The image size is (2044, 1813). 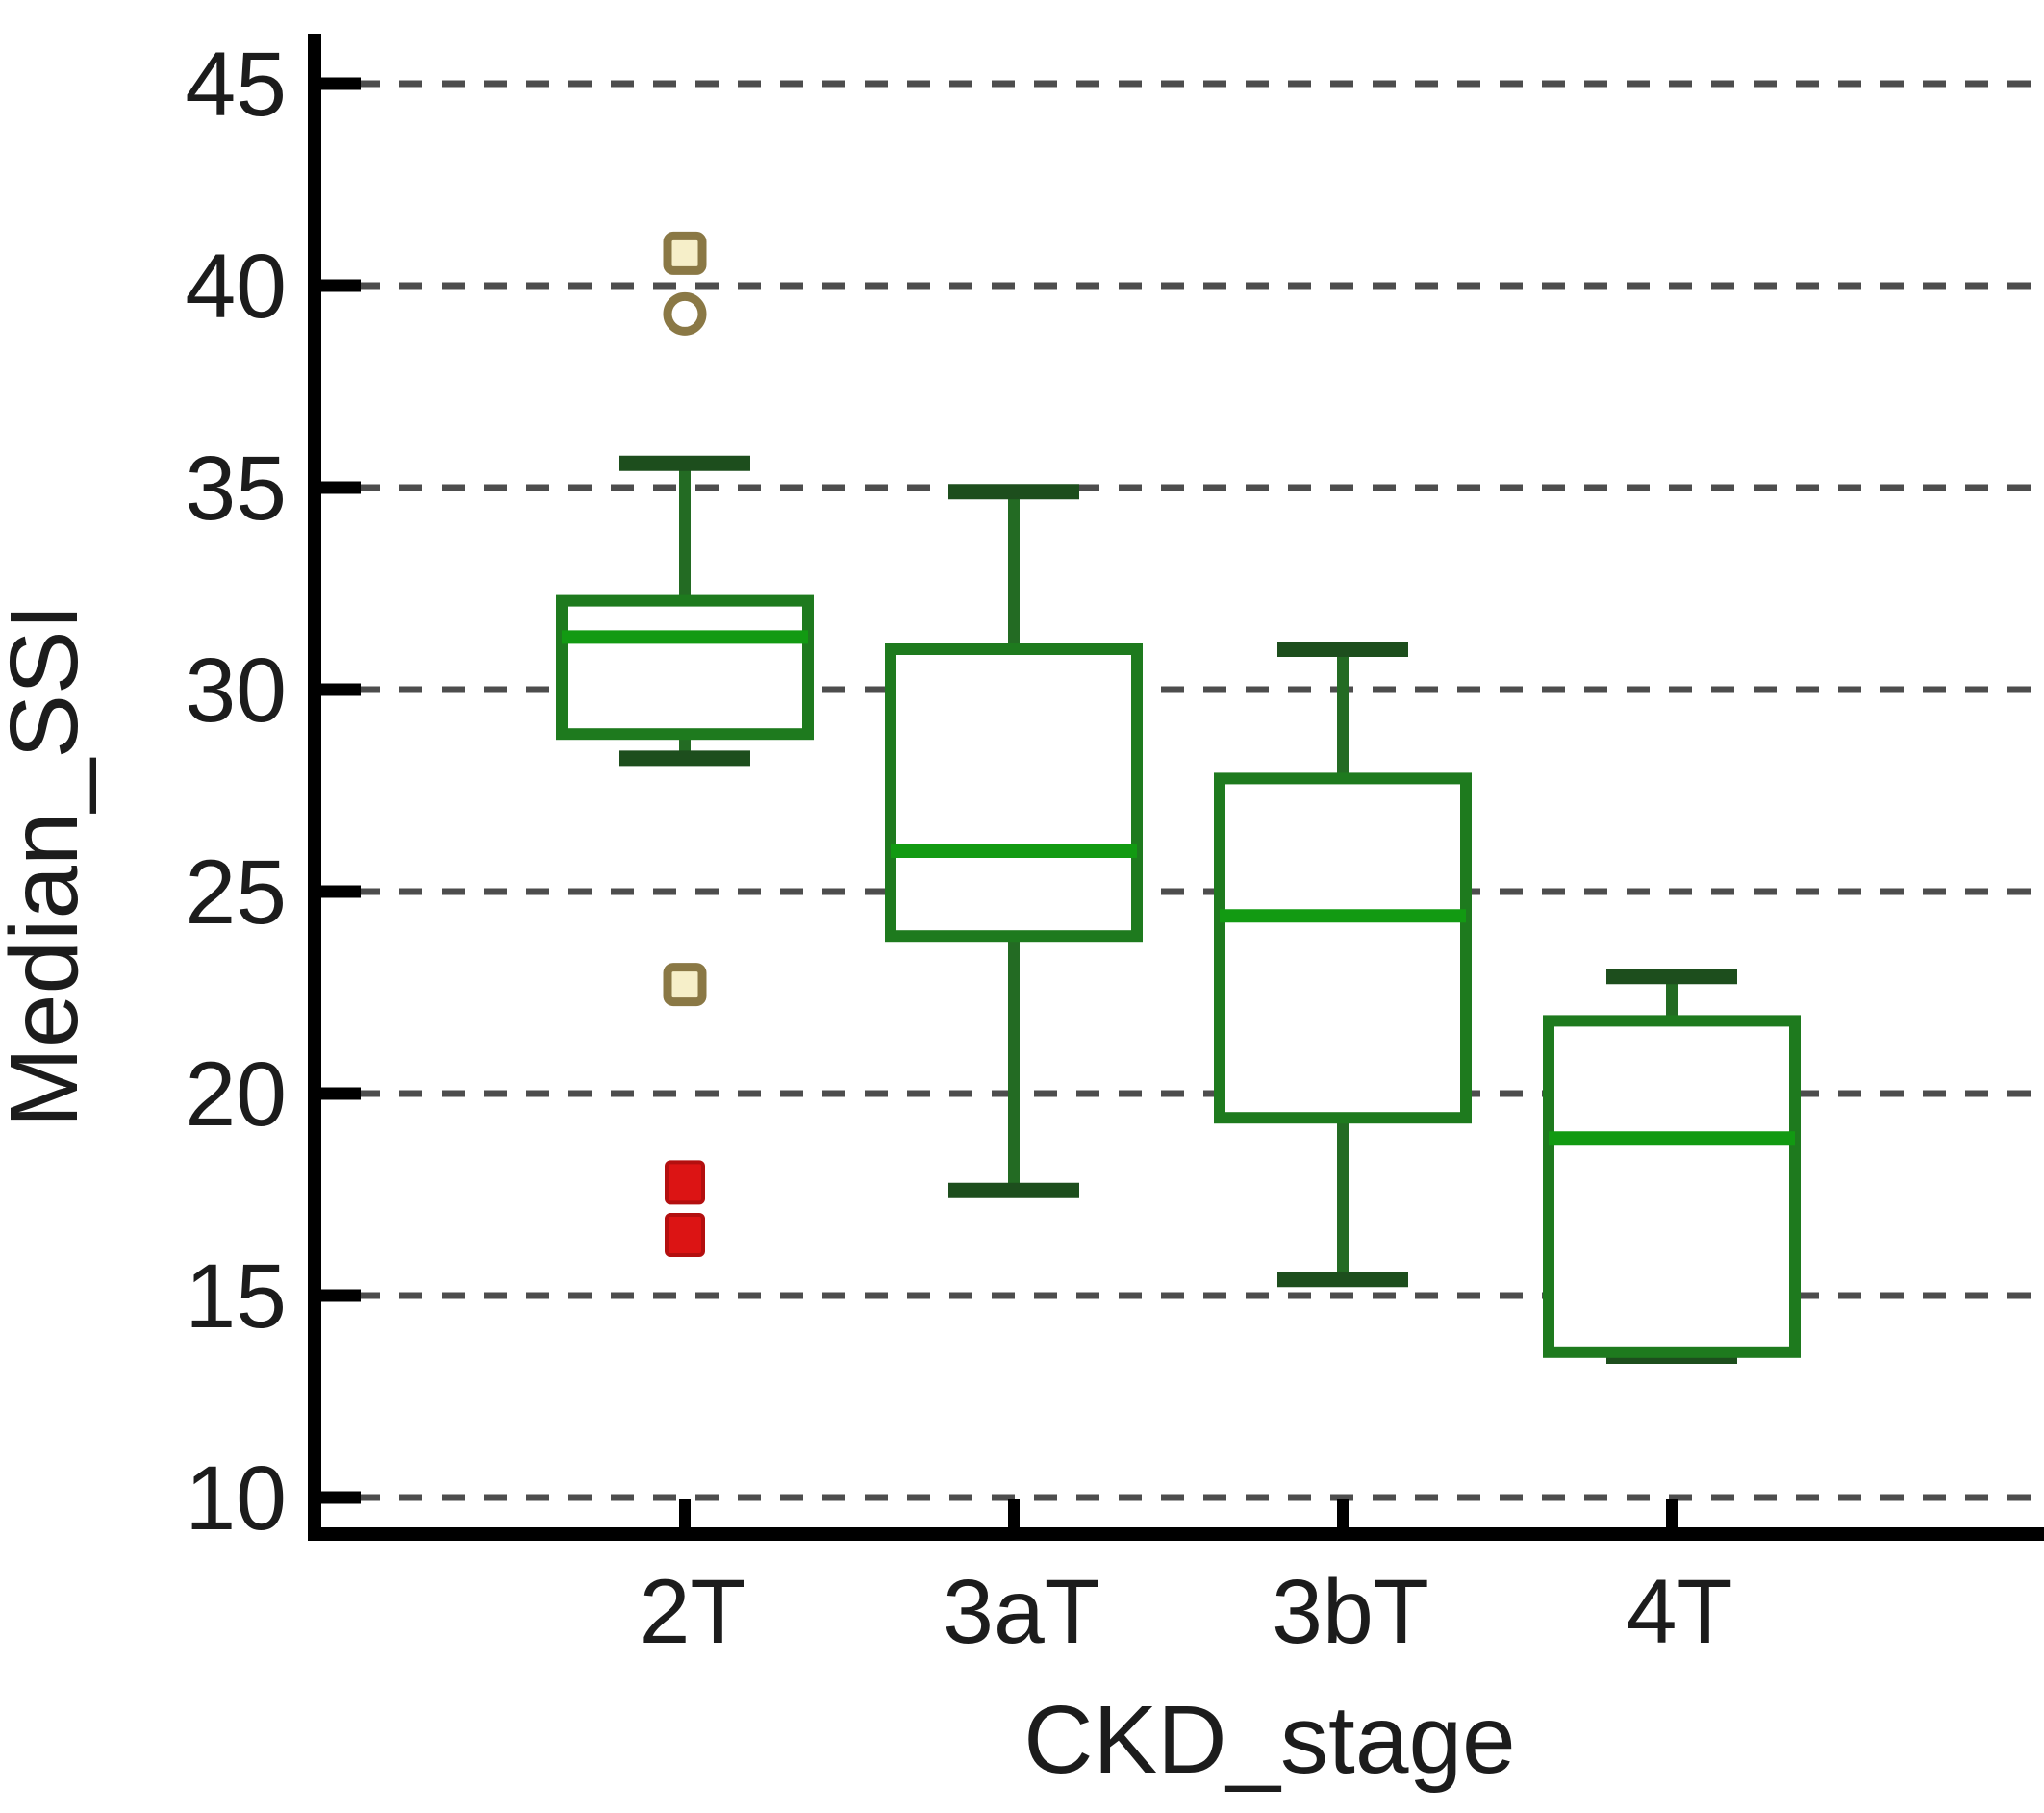 I want to click on y-tick-label-35: 35, so click(x=236, y=489).